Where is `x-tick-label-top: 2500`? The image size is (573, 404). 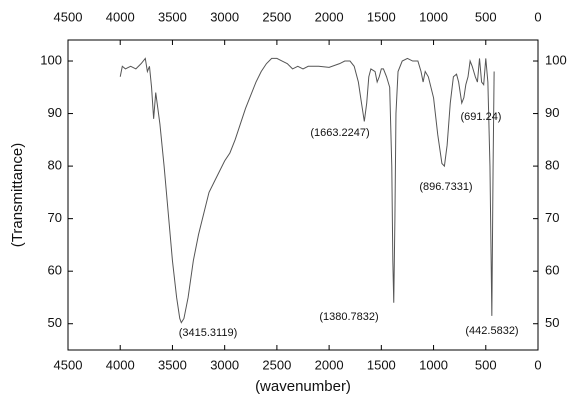
x-tick-label-top: 2500 is located at coordinates (276, 16).